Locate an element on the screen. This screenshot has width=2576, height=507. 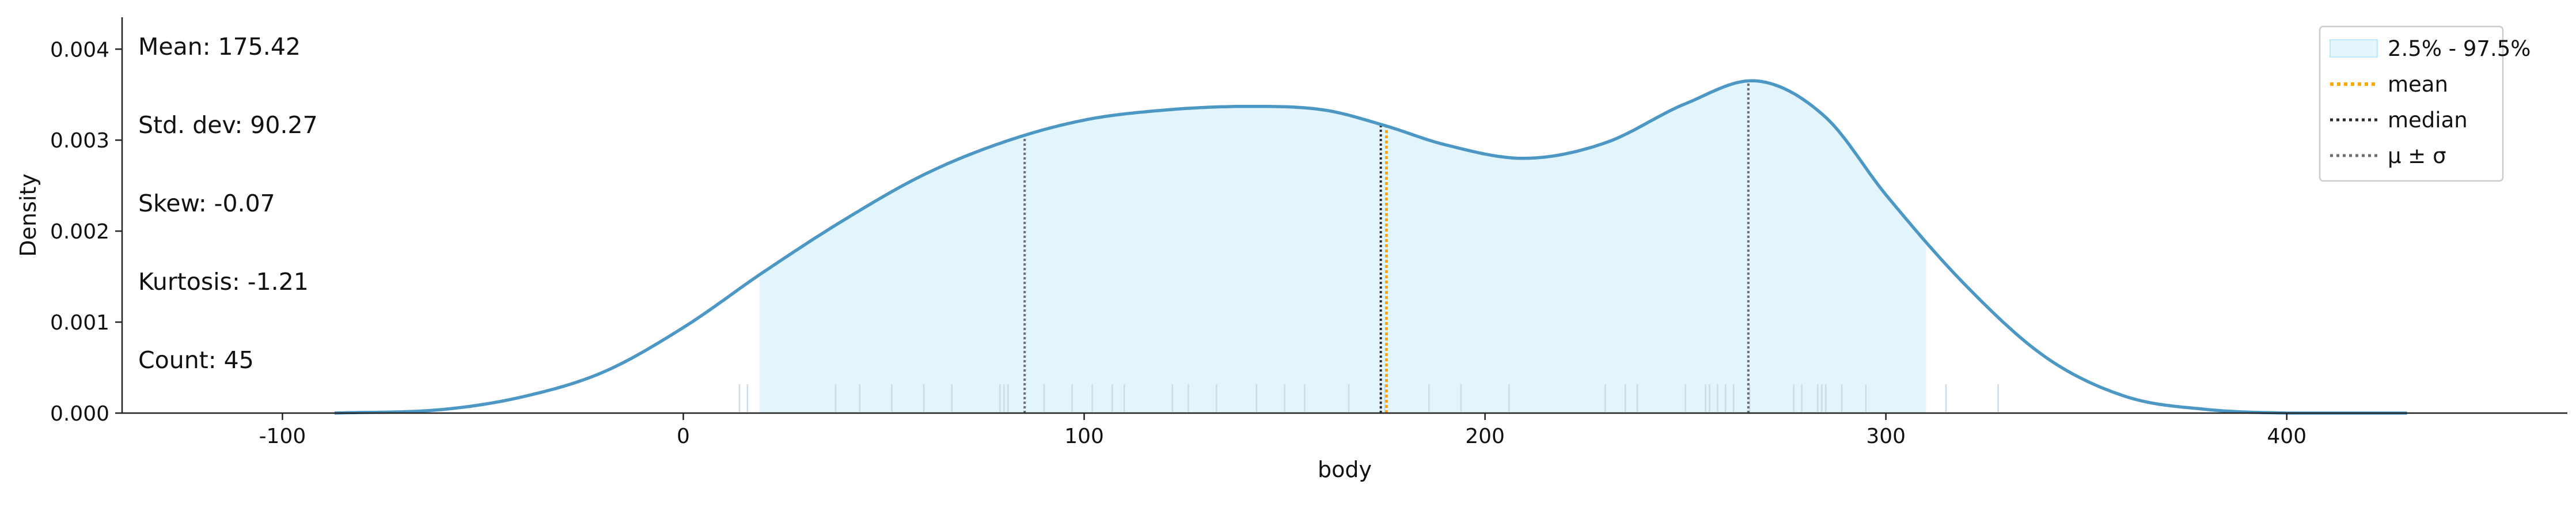
legend-label: mean is located at coordinates (2418, 84).